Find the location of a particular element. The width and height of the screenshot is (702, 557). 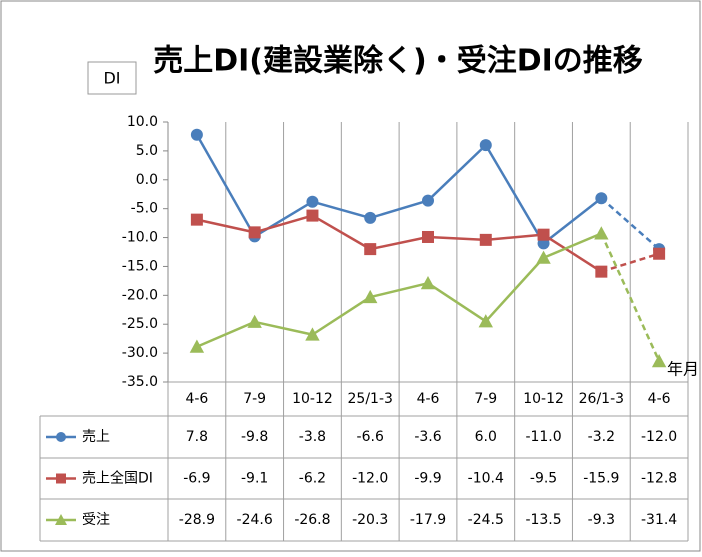

table-value: -31.4 is located at coordinates (659, 520).